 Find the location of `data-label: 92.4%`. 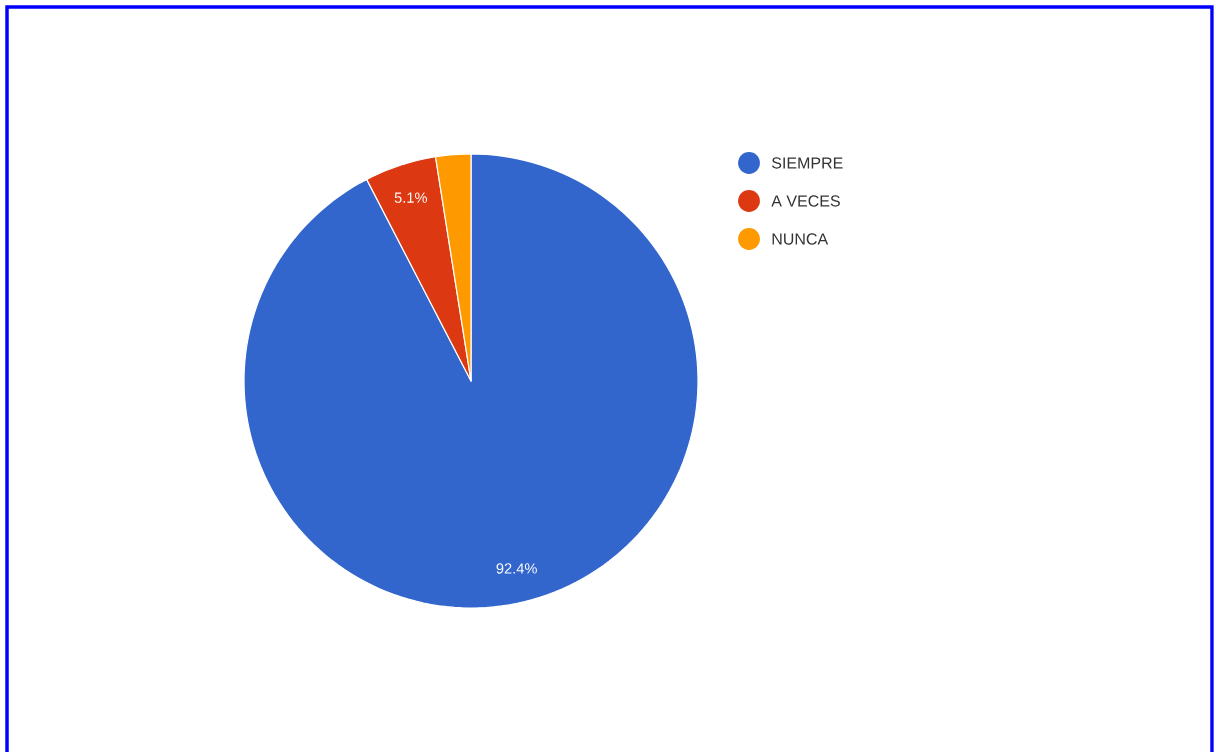

data-label: 92.4% is located at coordinates (516, 568).